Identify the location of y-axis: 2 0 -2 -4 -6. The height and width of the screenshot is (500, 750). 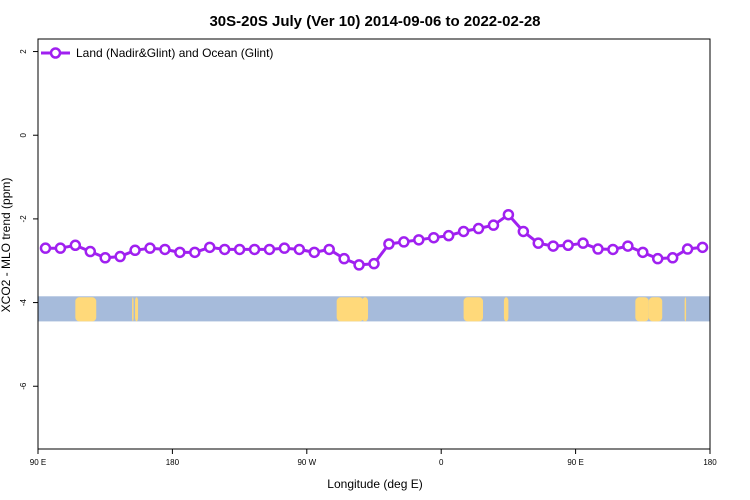
(28, 219).